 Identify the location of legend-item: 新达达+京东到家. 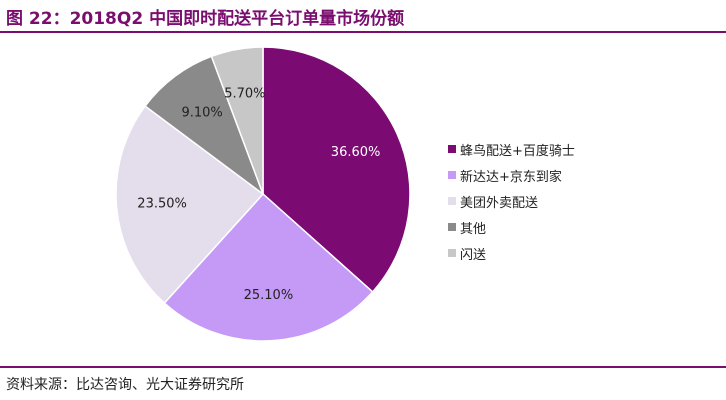
(511, 175).